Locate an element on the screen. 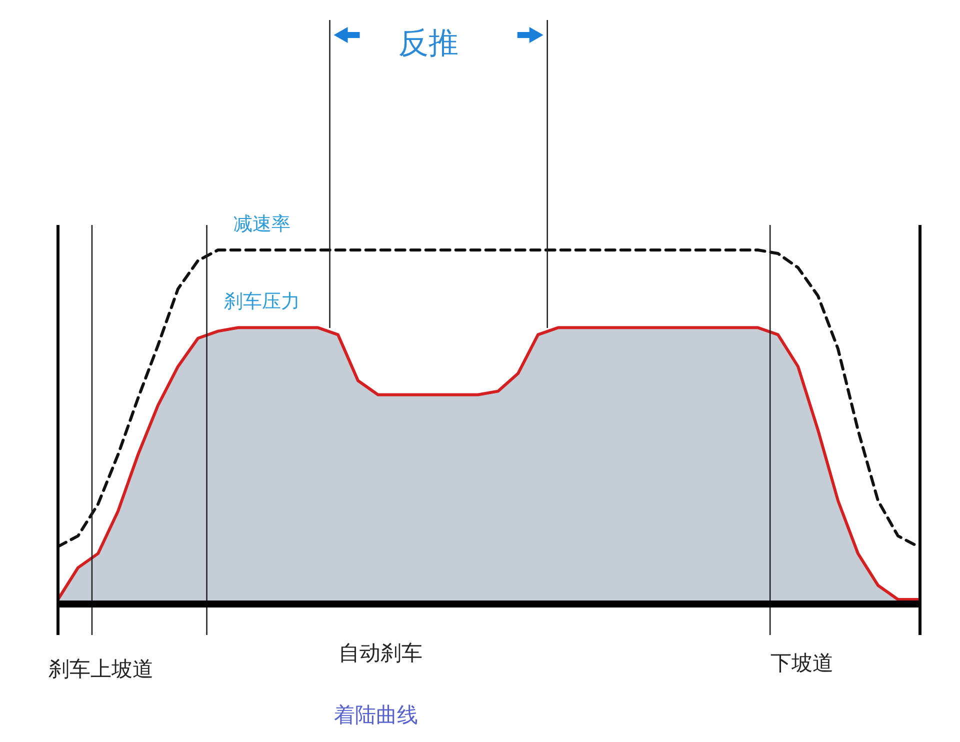 The image size is (960, 742). series-label: 刹车压力 is located at coordinates (262, 301).